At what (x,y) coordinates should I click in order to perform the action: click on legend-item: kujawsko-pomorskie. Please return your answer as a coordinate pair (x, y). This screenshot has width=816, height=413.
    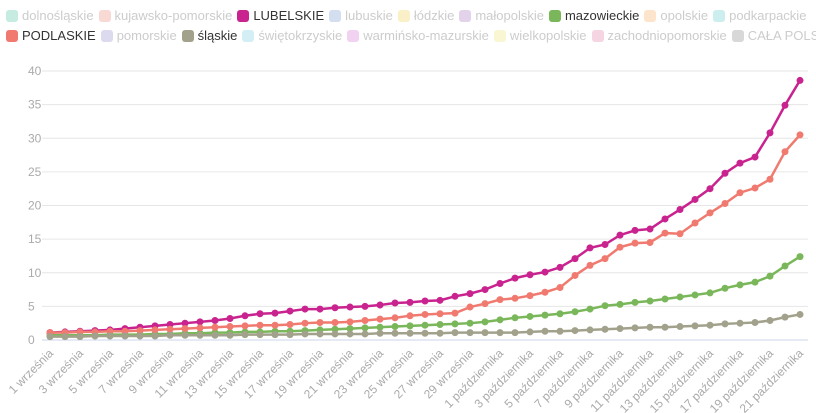
    Looking at the image, I should click on (165, 16).